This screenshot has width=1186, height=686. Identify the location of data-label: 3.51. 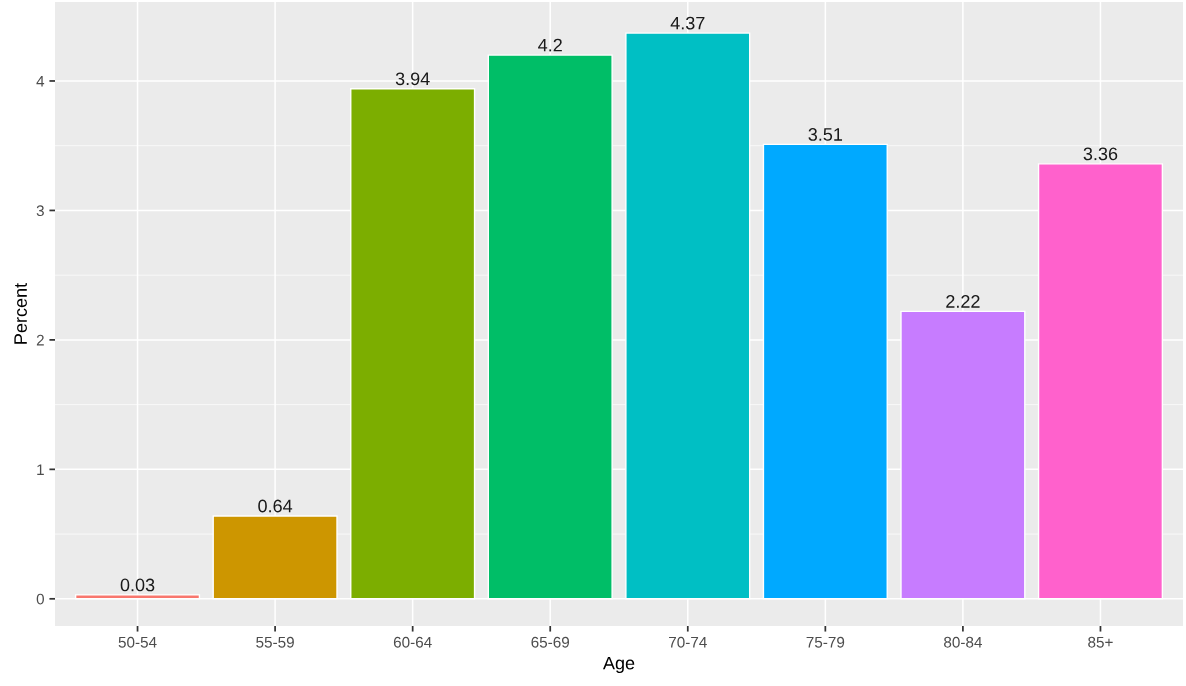
(825, 134).